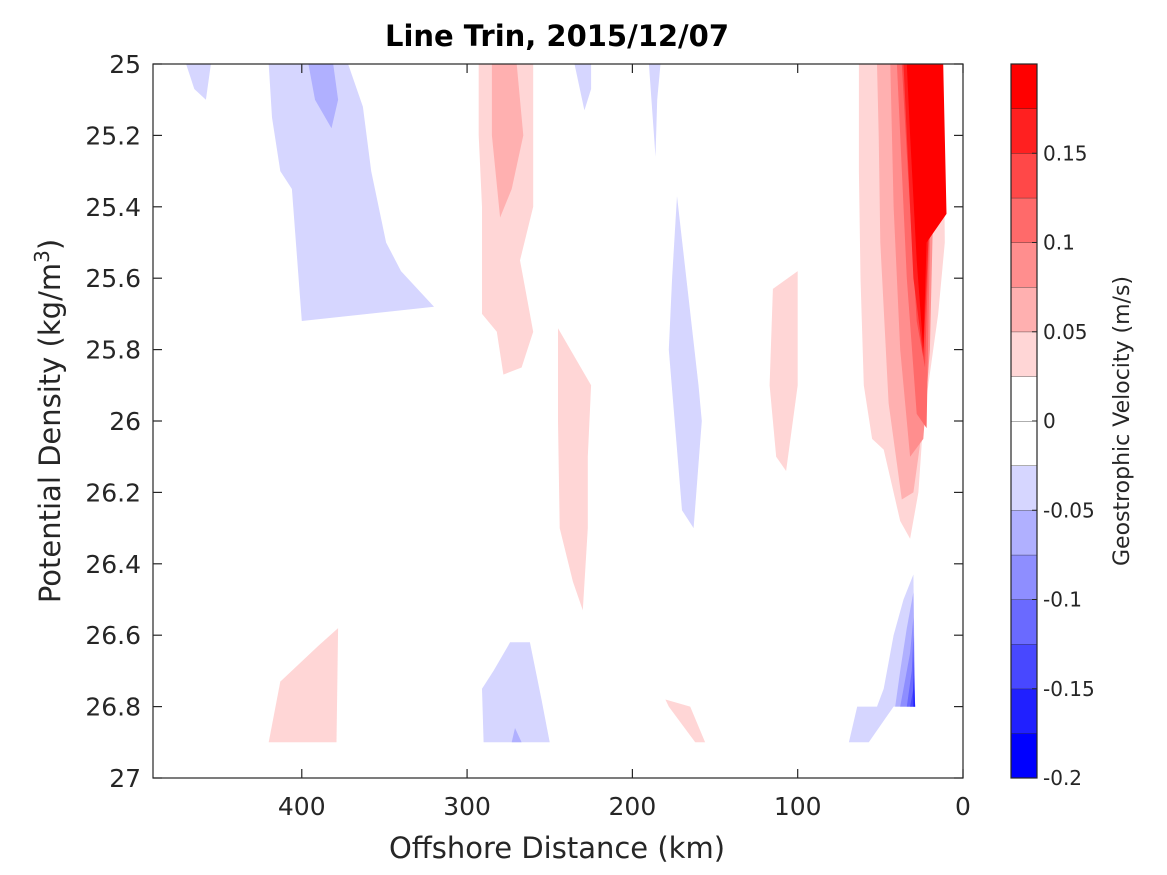  What do you see at coordinates (113, 492) in the screenshot?
I see `y-tick-label: 26.2` at bounding box center [113, 492].